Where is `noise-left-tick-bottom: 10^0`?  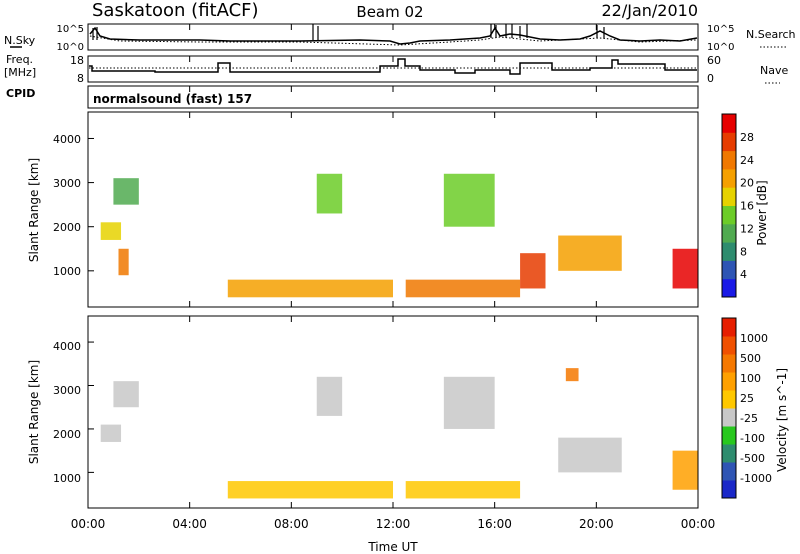
noise-left-tick-bottom: 10^0 is located at coordinates (70, 47).